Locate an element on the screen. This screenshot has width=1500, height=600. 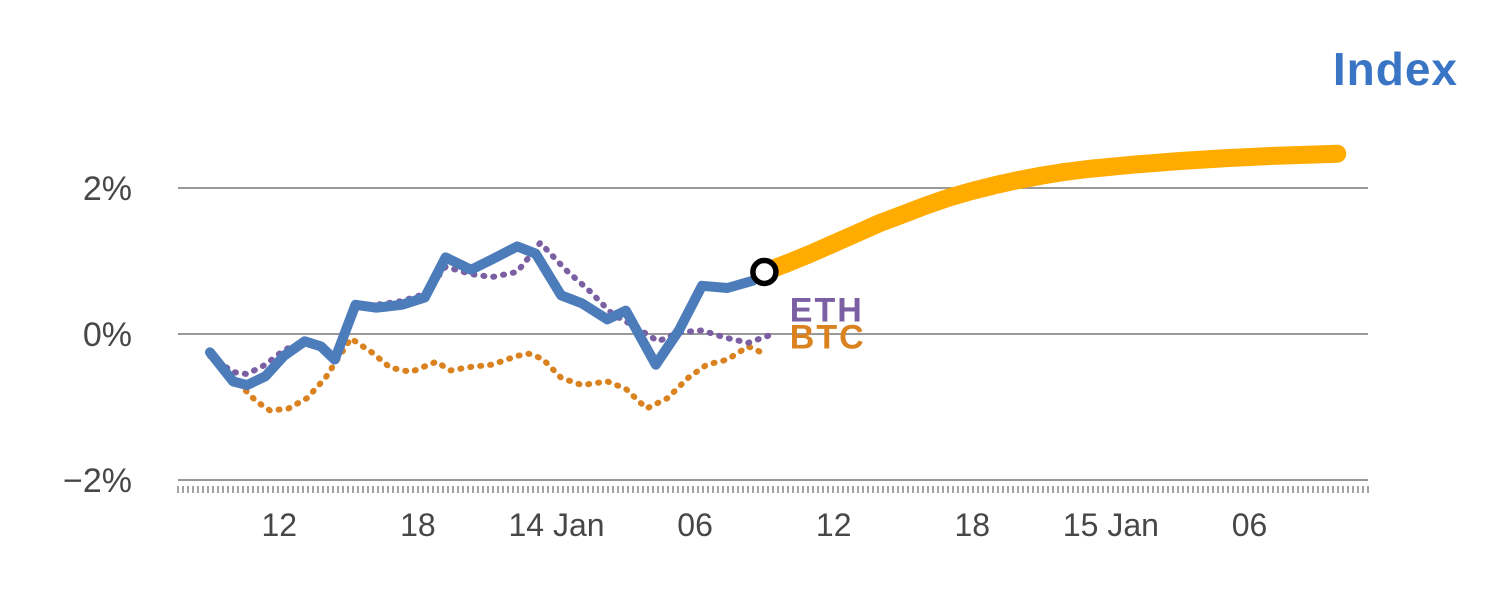
x-tick-label: 14 Jan is located at coordinates (556, 525).